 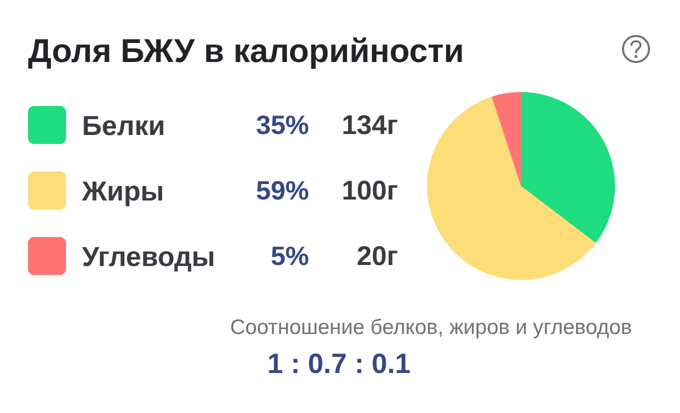 I want to click on text: 134г, so click(x=370, y=125).